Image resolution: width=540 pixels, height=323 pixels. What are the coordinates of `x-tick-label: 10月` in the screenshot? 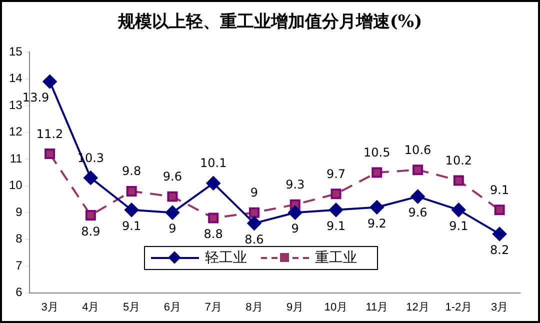 It's located at (336, 307).